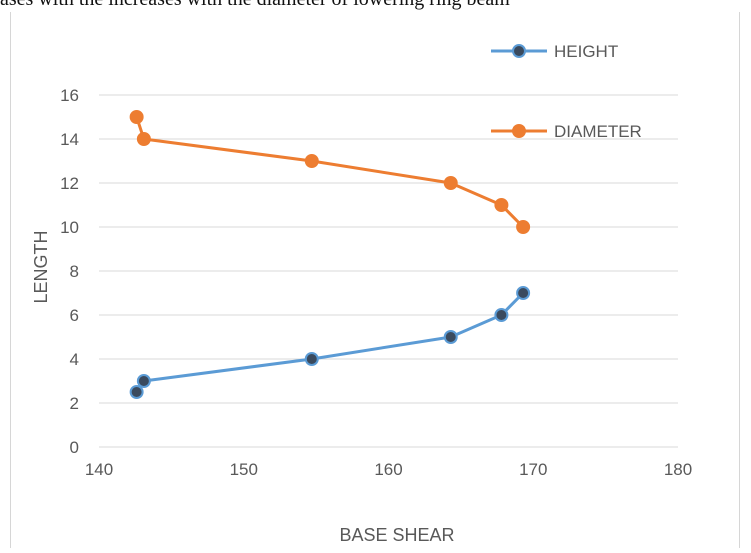 This screenshot has height=553, width=751. I want to click on legend: HEIGHT DIAMETER, so click(566, 91).